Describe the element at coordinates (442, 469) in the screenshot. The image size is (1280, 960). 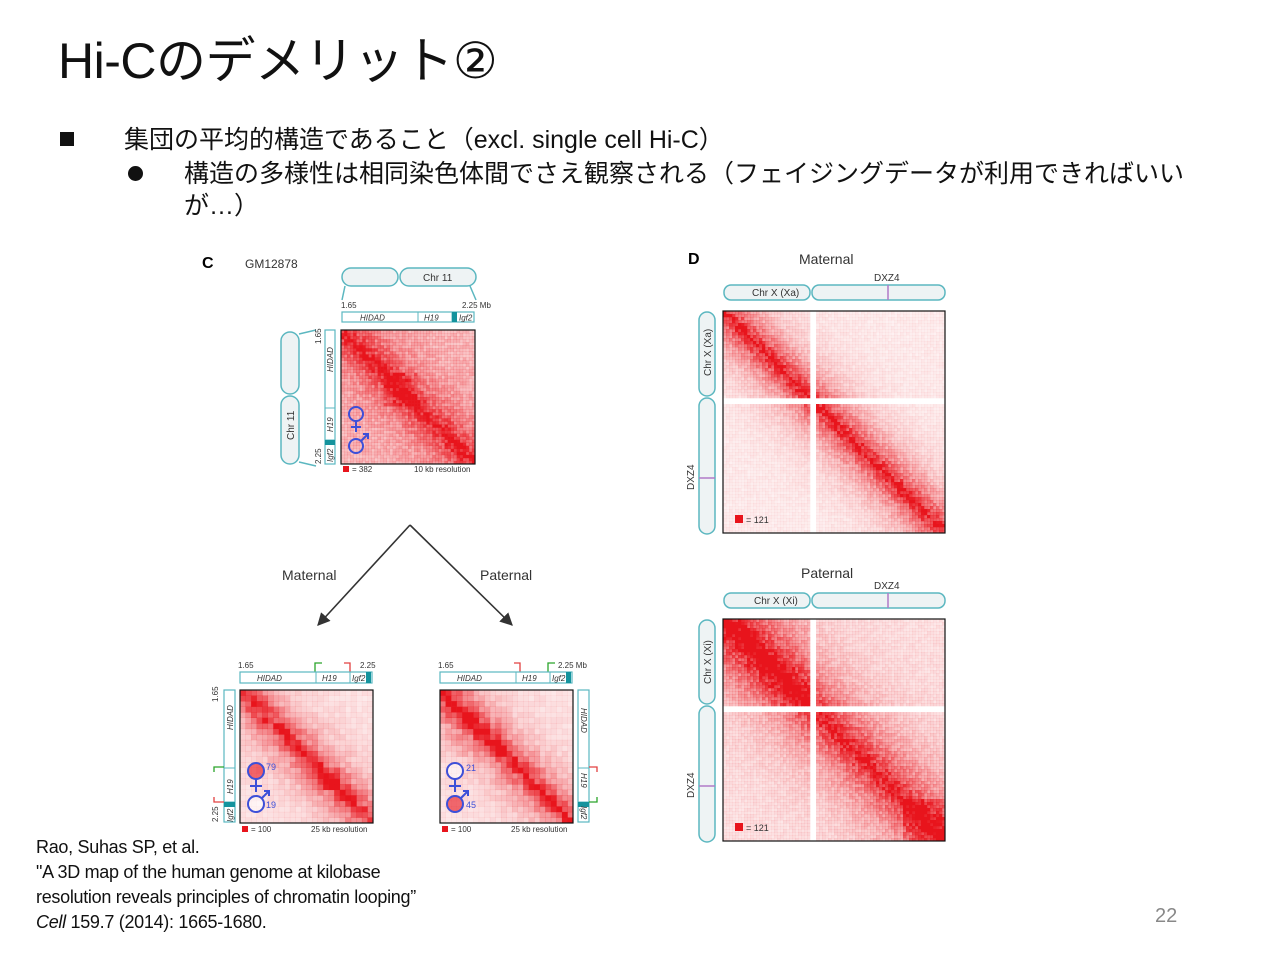
I see `c-resolution: 10 kb resolution` at that location.